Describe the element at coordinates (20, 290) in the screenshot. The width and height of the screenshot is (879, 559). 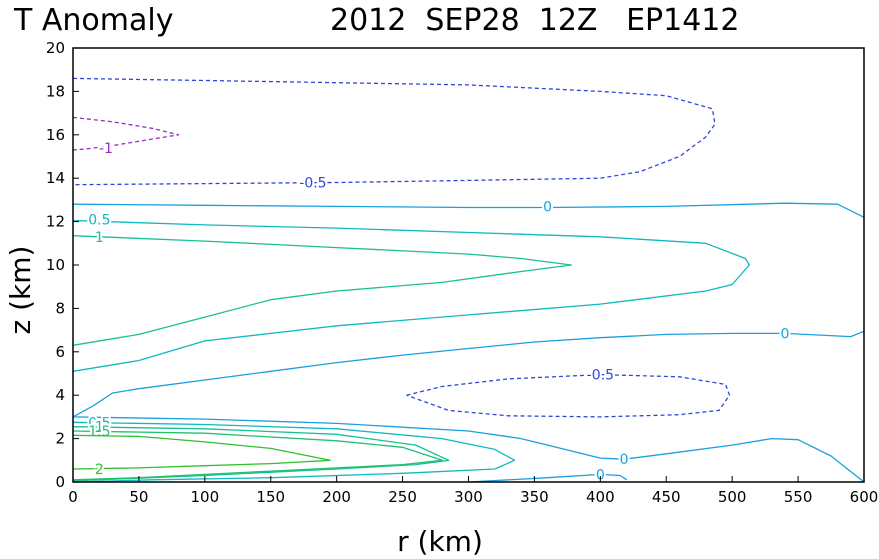
I see `y-axis-label: z (km)` at that location.